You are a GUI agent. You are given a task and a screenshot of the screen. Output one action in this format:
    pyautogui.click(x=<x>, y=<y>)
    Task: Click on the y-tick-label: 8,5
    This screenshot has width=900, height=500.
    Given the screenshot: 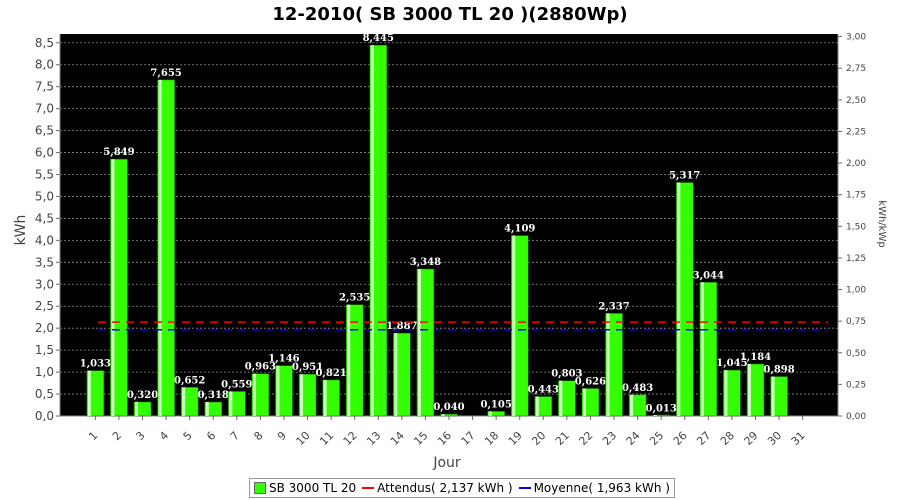 What is the action you would take?
    pyautogui.click(x=44, y=43)
    